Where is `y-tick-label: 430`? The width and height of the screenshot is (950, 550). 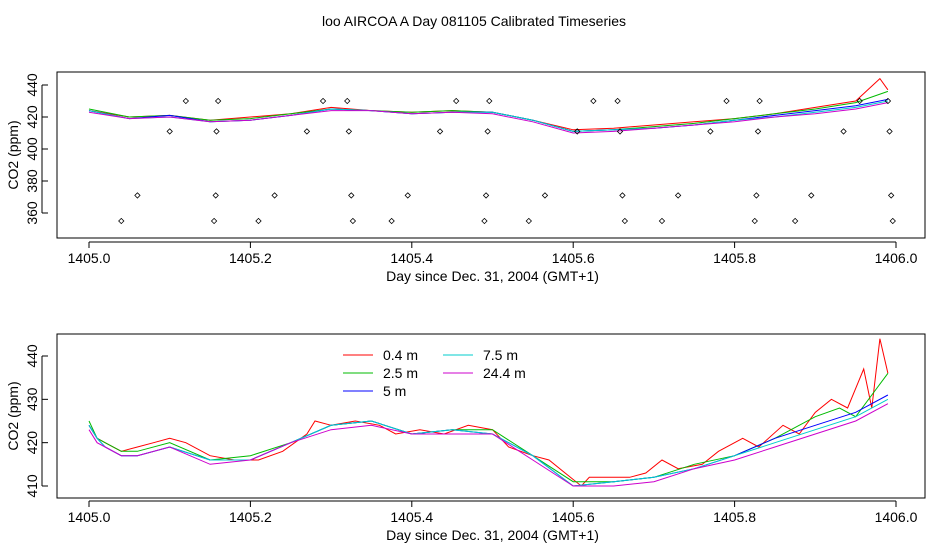
y-tick-label: 430 is located at coordinates (32, 399).